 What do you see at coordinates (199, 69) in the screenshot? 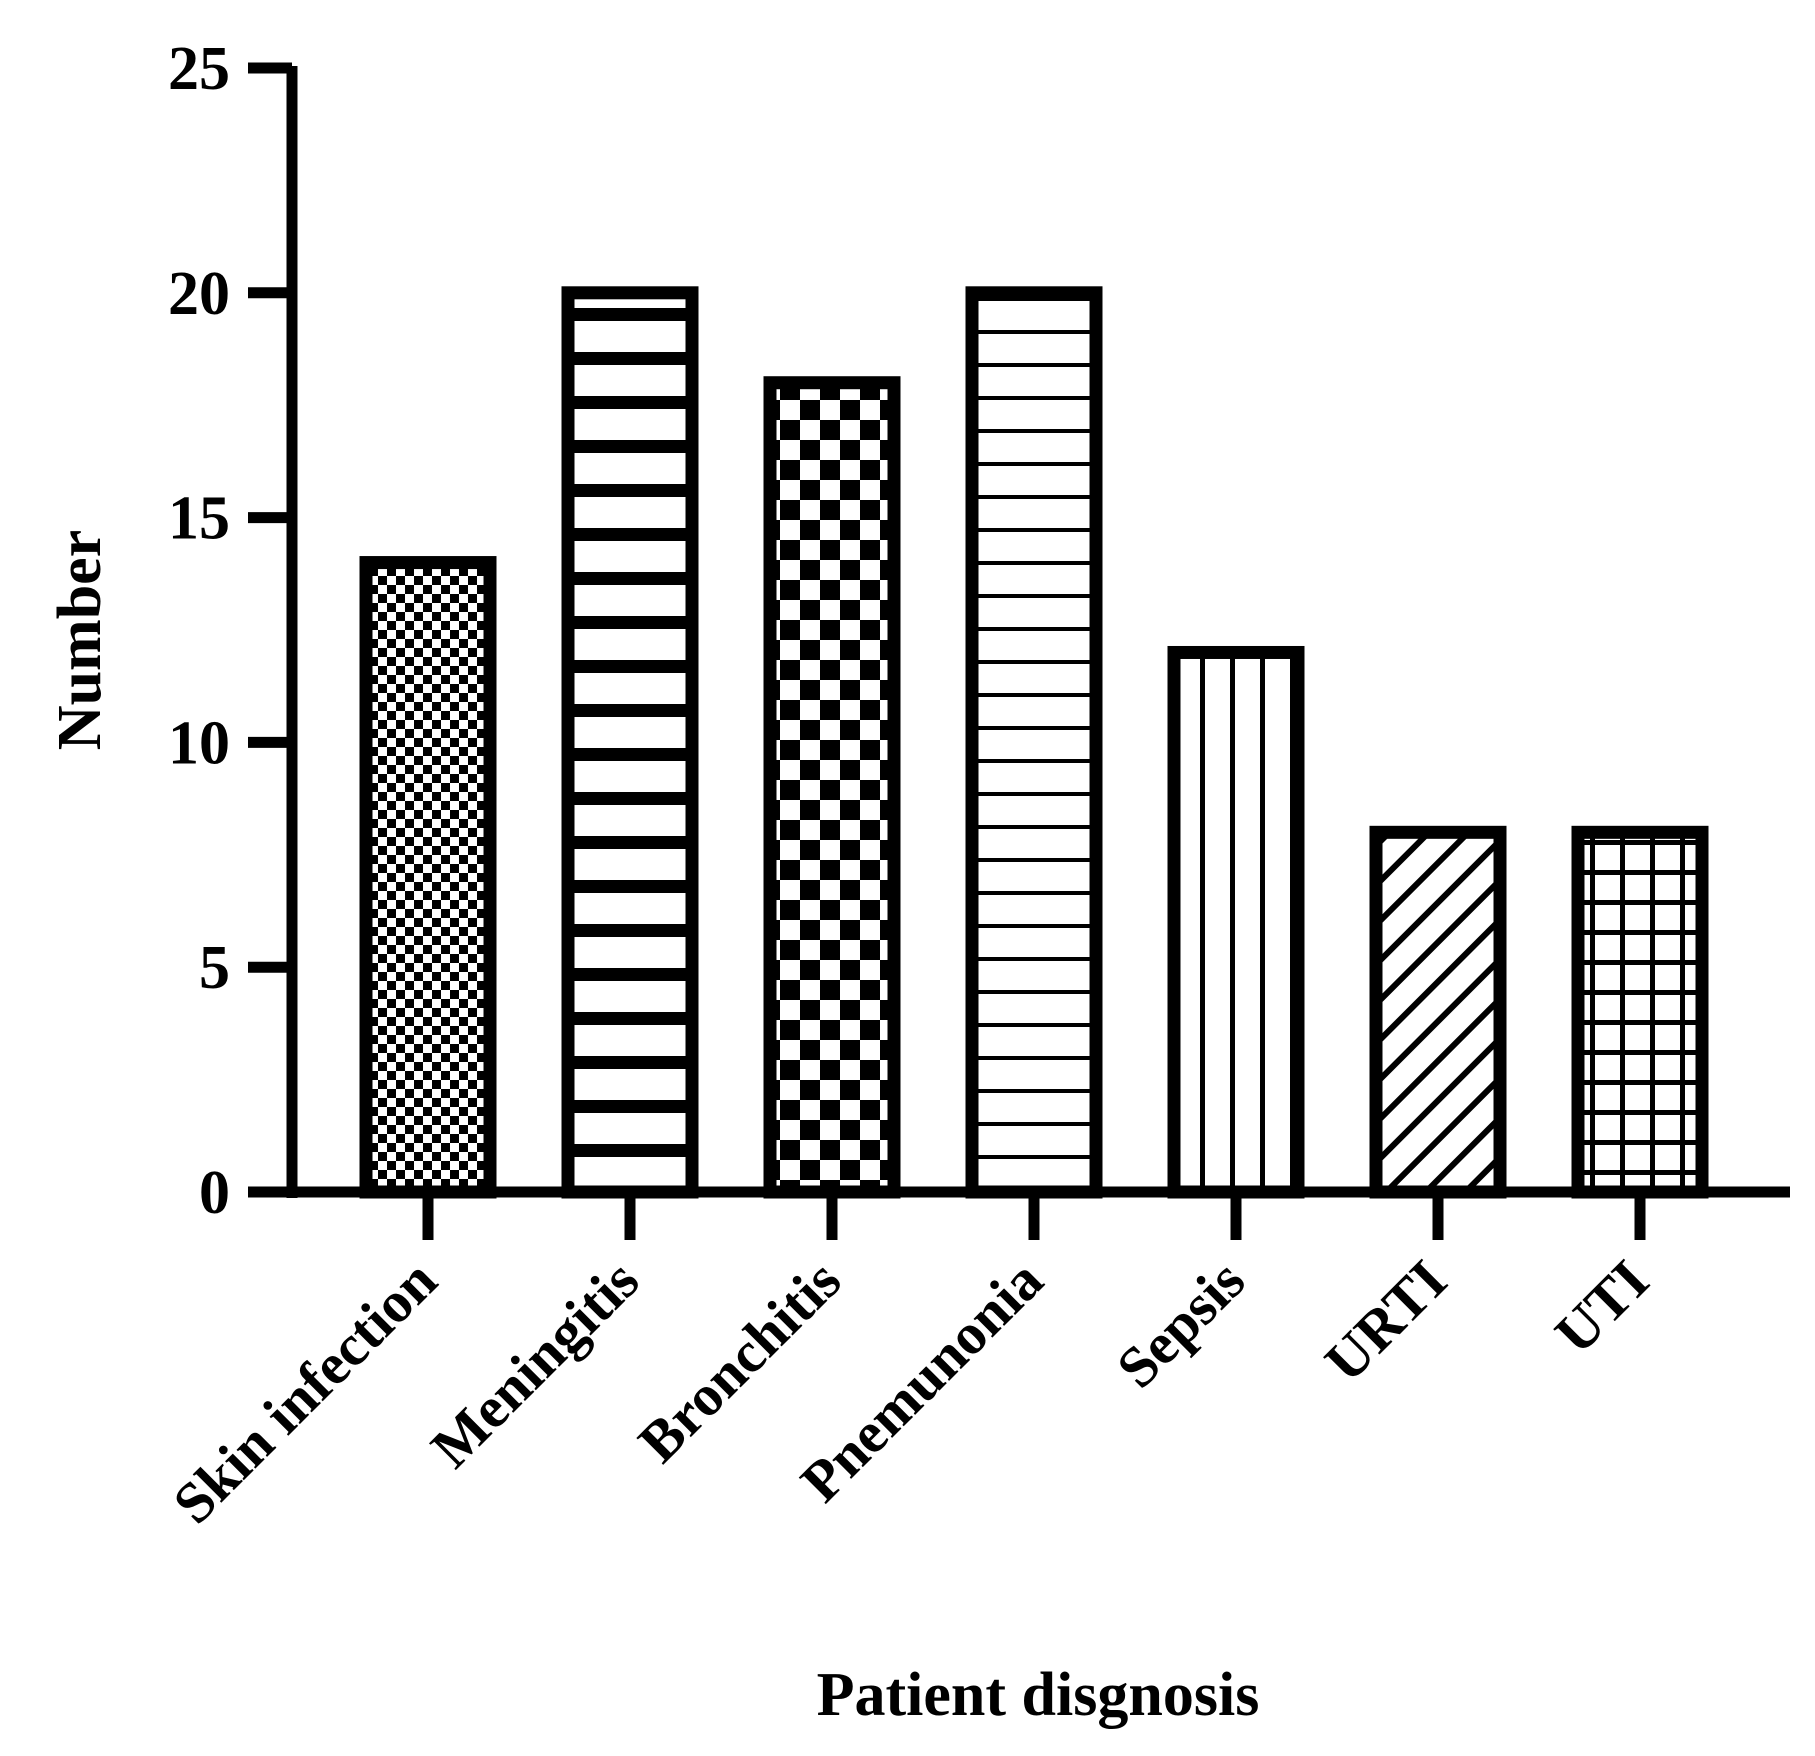
I see `y-tick-label-25: 25` at bounding box center [199, 69].